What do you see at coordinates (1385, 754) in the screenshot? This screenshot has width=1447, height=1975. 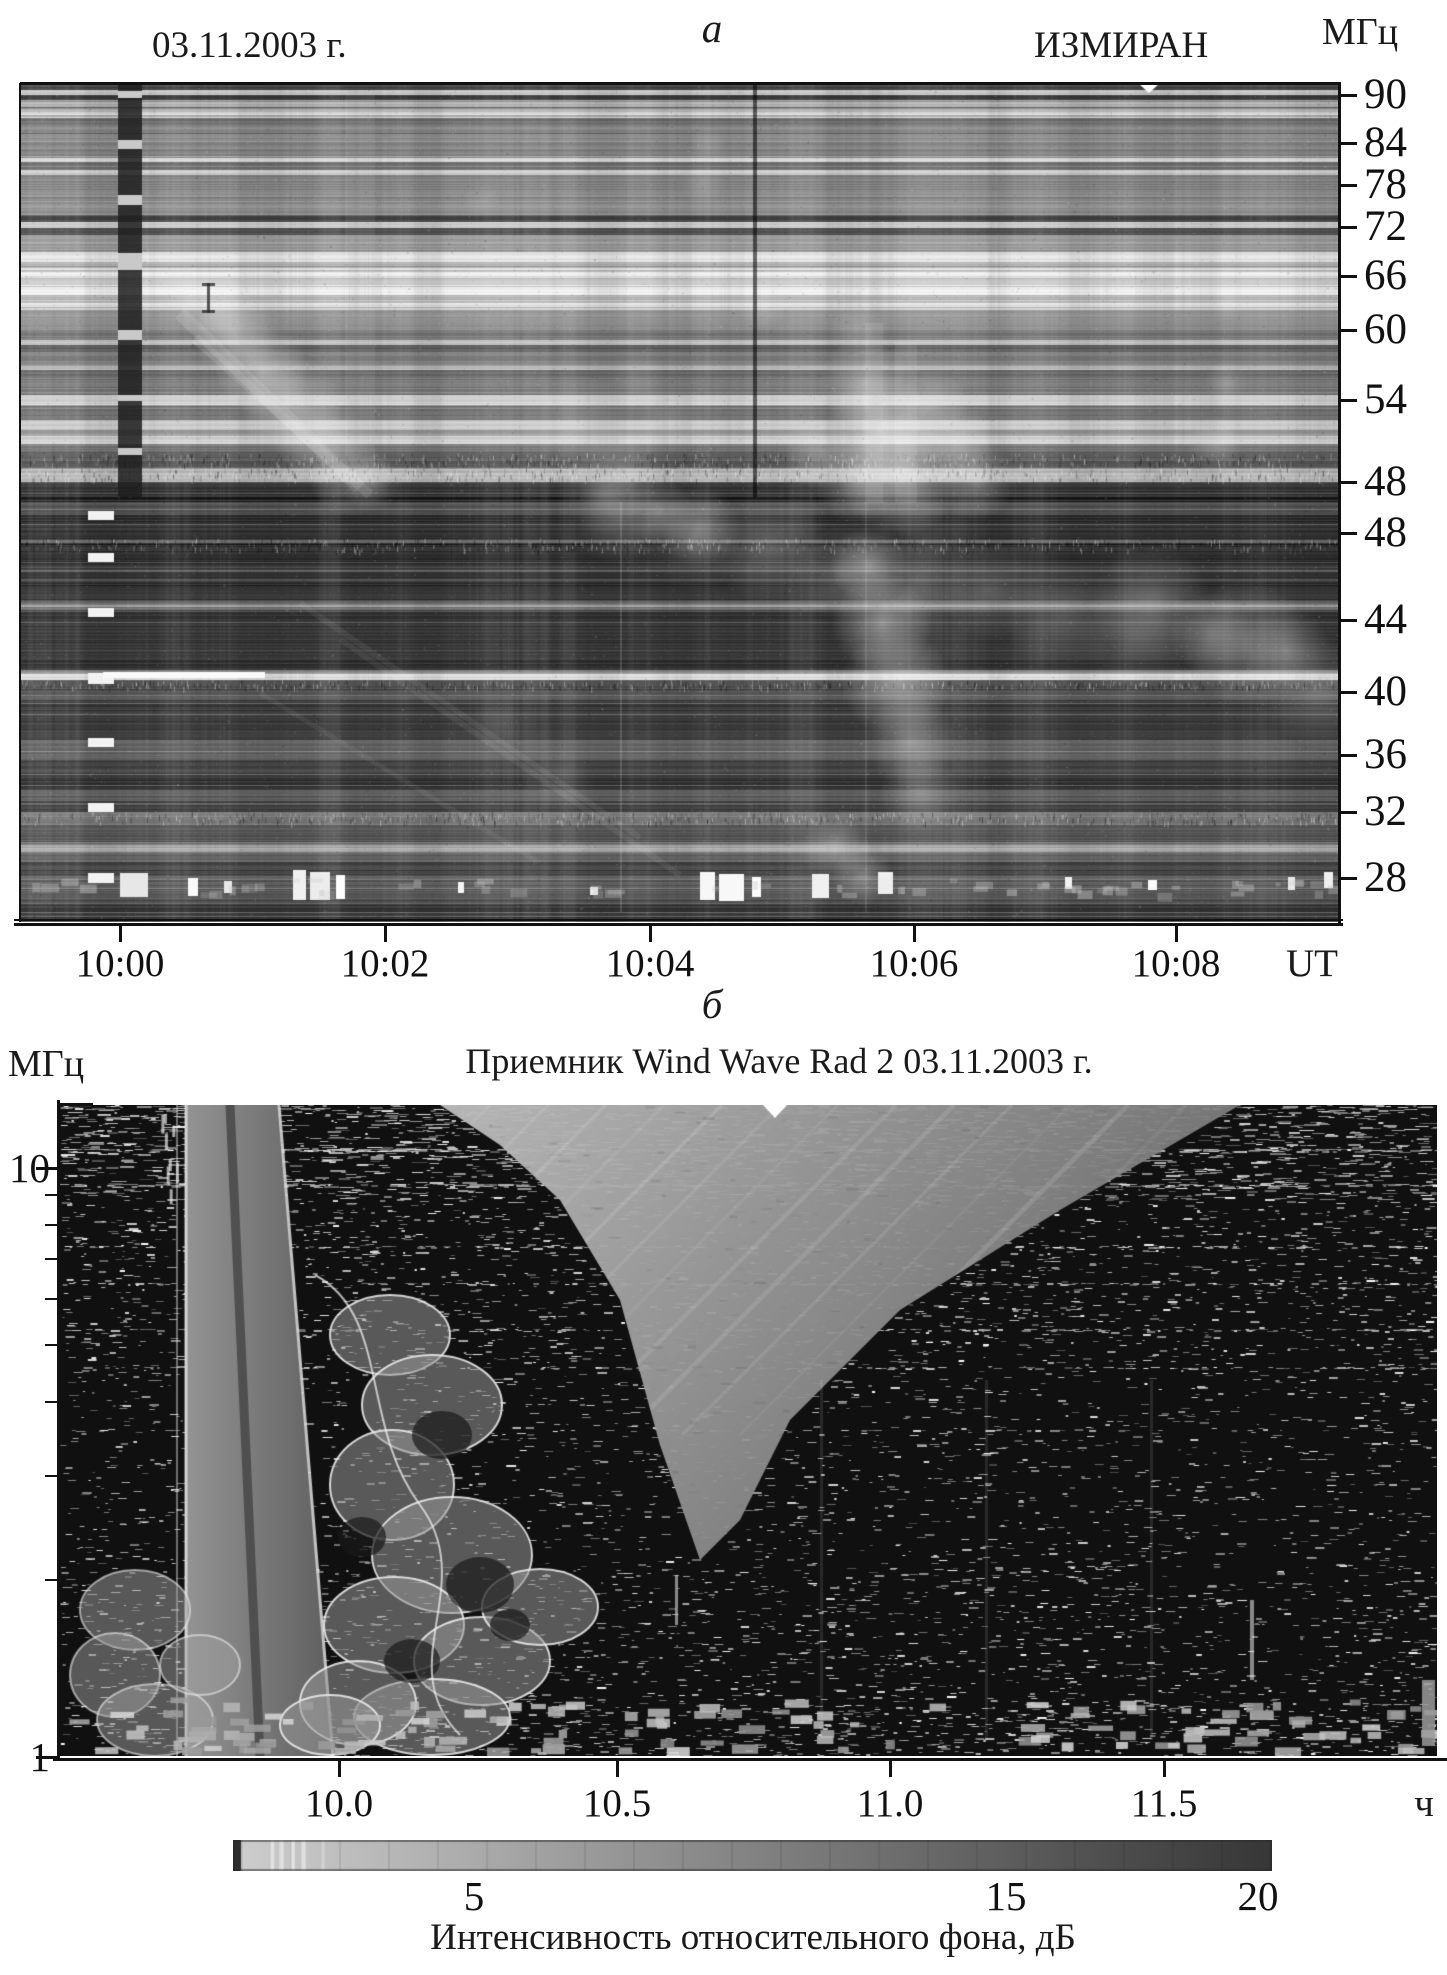 I see `panel-a-ytick-lower-label: 36` at bounding box center [1385, 754].